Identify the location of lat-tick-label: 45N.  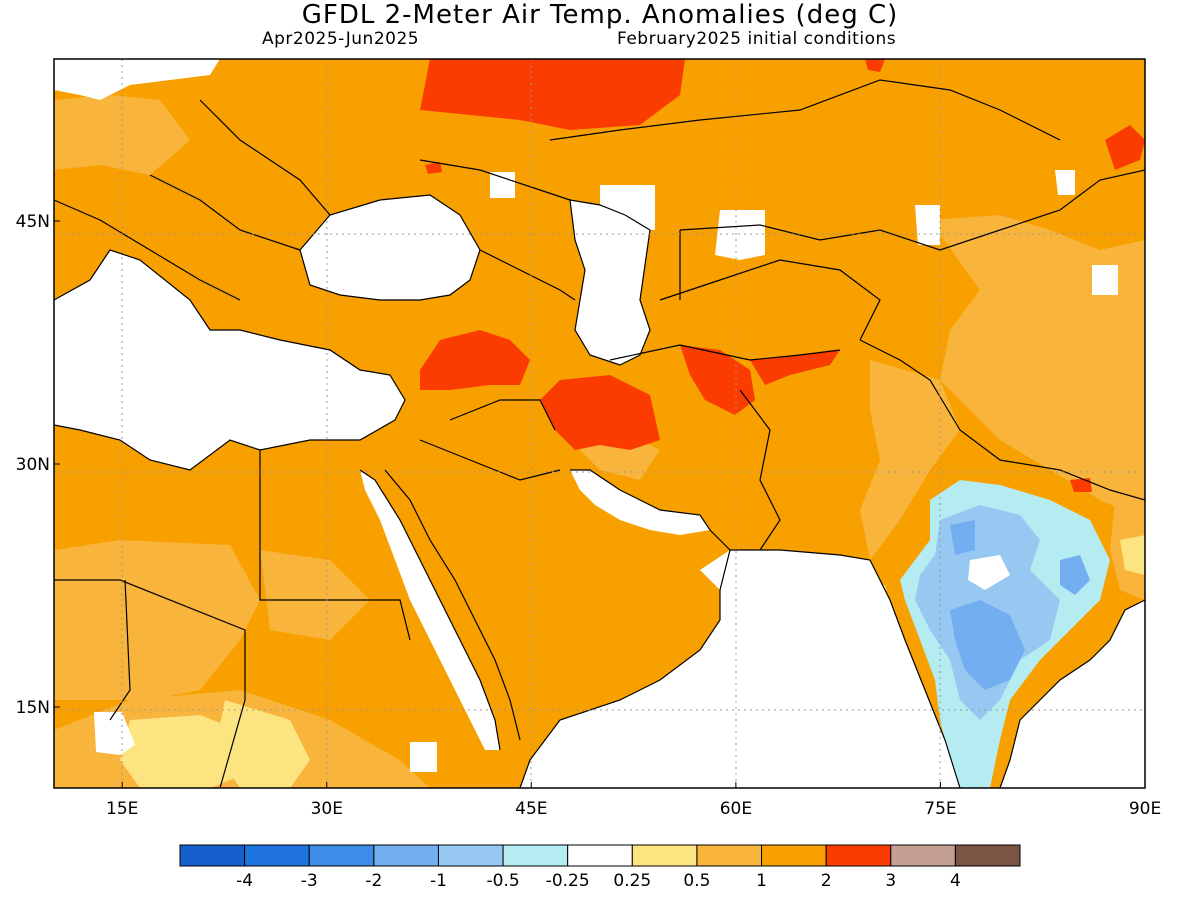
(33, 222).